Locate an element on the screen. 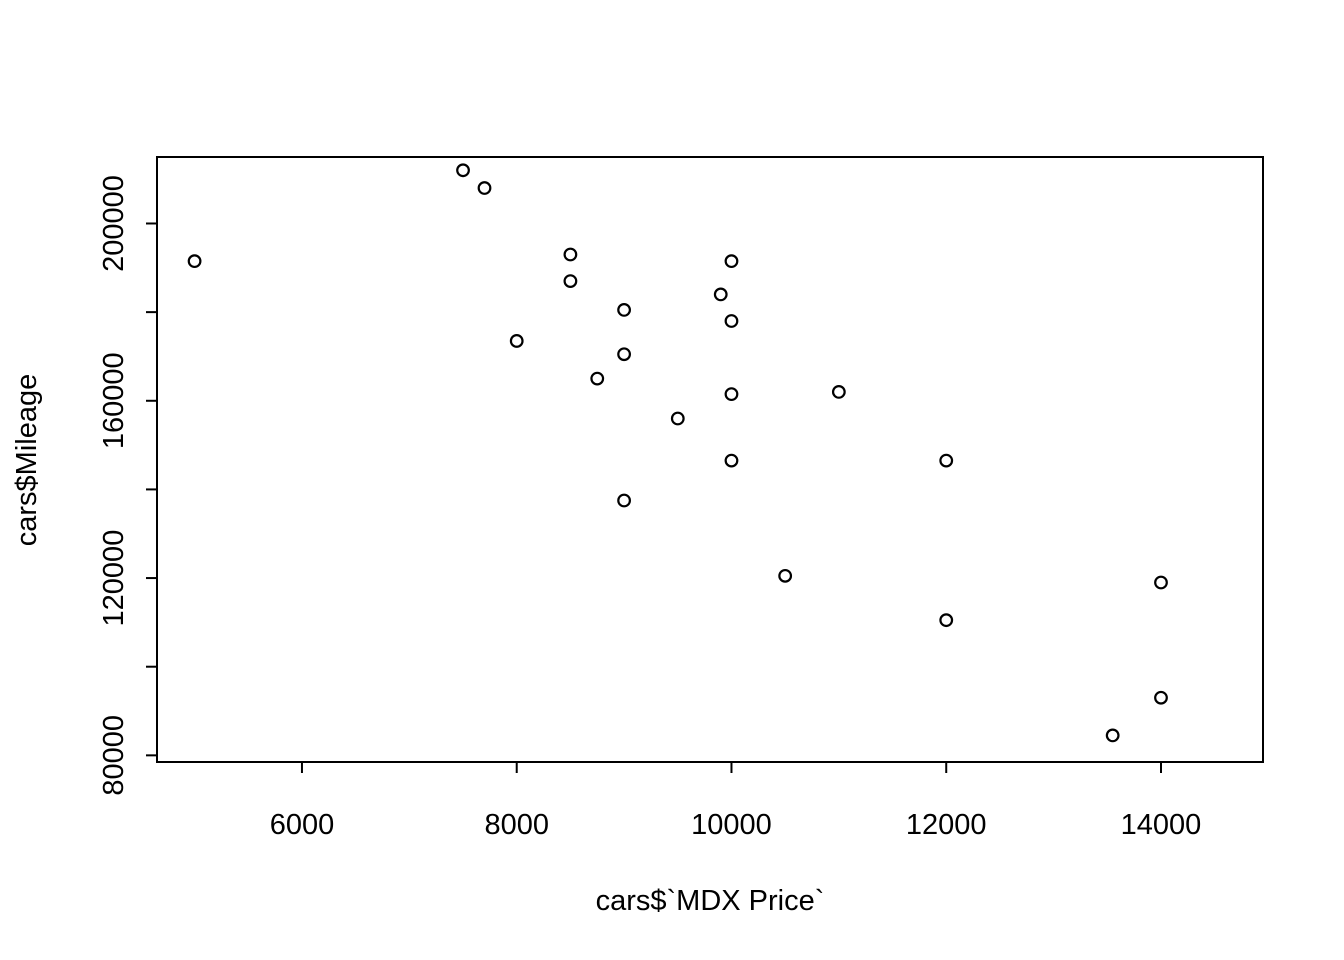 The height and width of the screenshot is (960, 1344). x-axis: 6000 8000 10000 12000 14000 is located at coordinates (736, 801).